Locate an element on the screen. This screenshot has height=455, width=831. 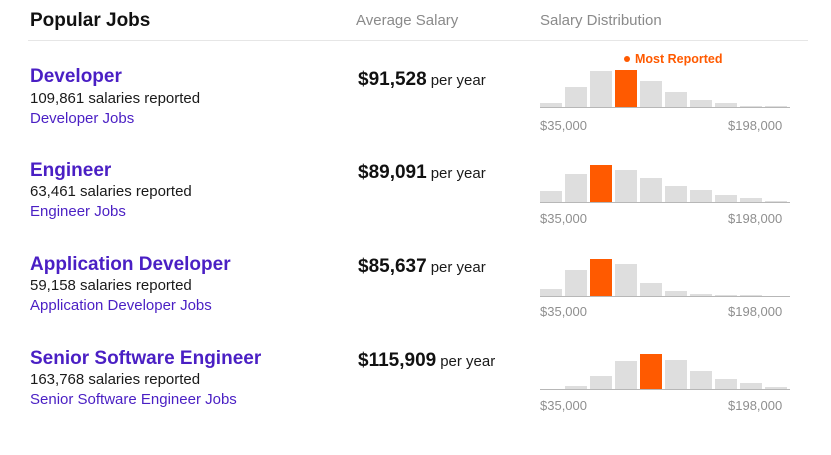
average-salary: $89,091 per year is located at coordinates (422, 173).